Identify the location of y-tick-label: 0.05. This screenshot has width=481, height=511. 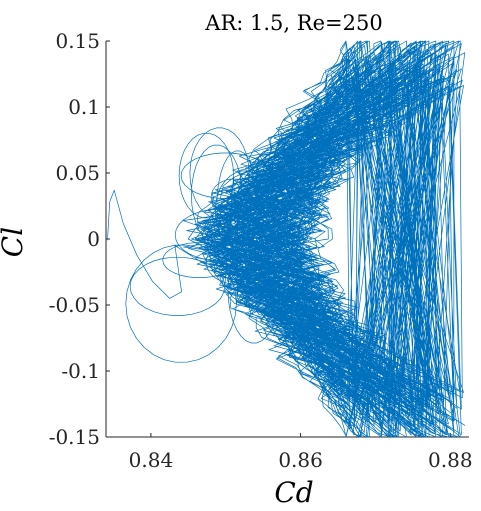
(77, 173).